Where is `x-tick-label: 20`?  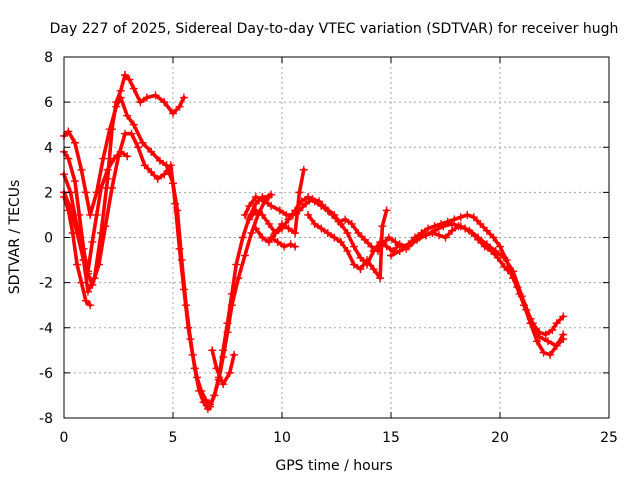 x-tick-label: 20 is located at coordinates (500, 438).